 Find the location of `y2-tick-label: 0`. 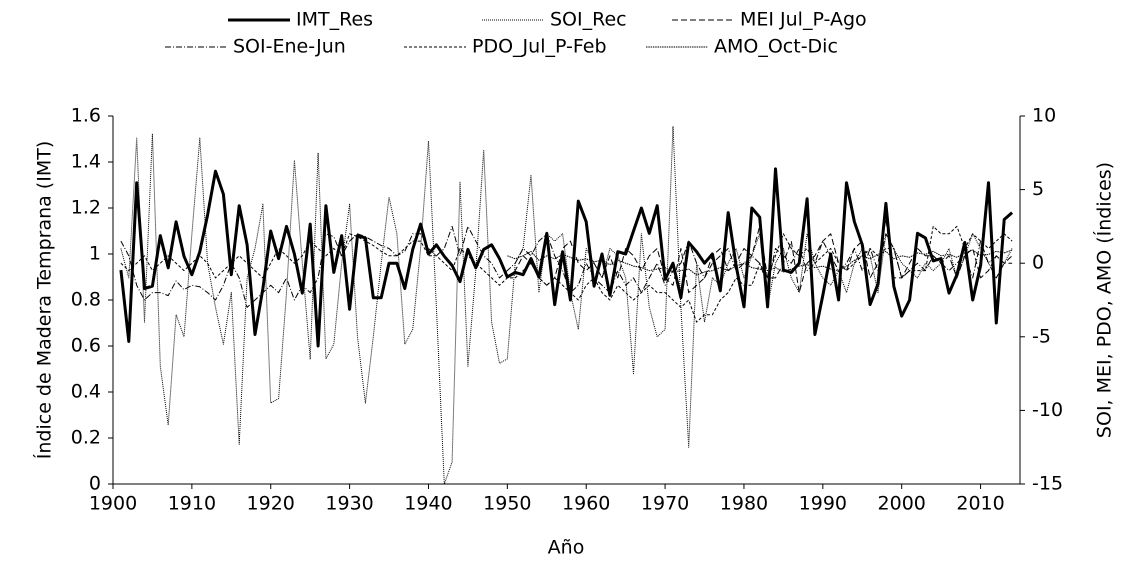

y2-tick-label: 0 is located at coordinates (1038, 263).